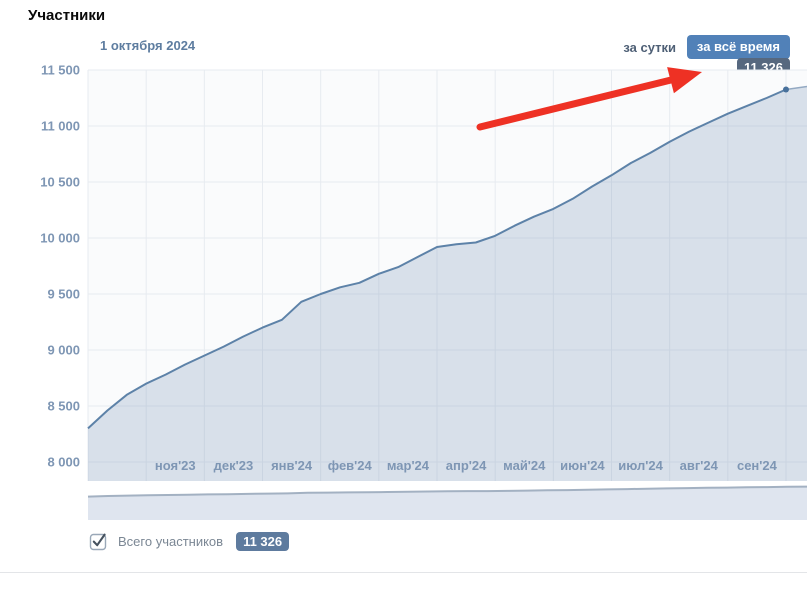 The image size is (807, 592). What do you see at coordinates (796, 88) in the screenshot?
I see `series-line-cut` at bounding box center [796, 88].